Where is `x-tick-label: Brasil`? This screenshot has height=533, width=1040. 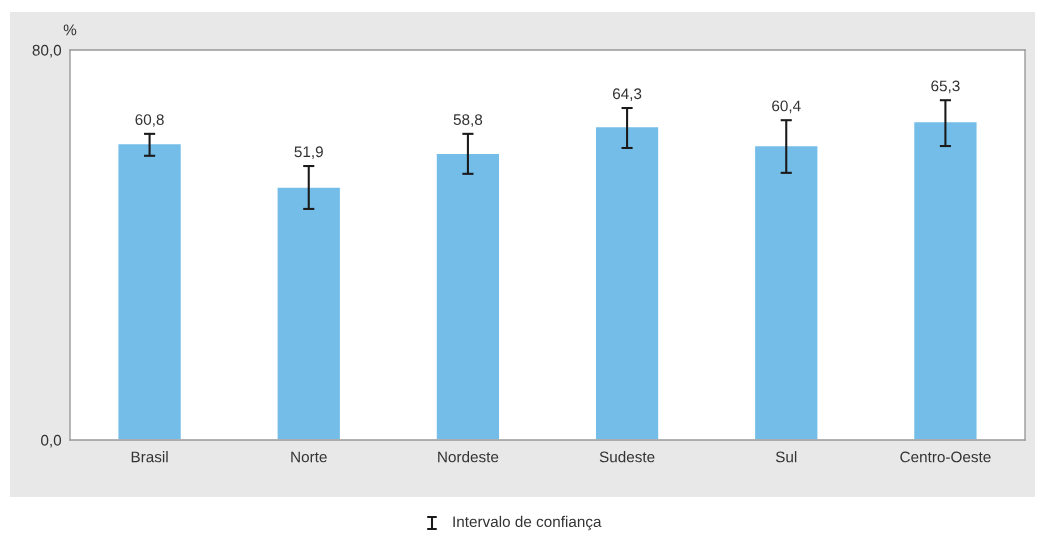 x-tick-label: Brasil is located at coordinates (149, 457).